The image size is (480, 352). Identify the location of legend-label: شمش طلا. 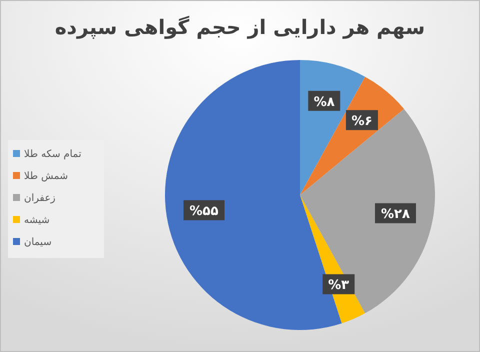
(46, 176).